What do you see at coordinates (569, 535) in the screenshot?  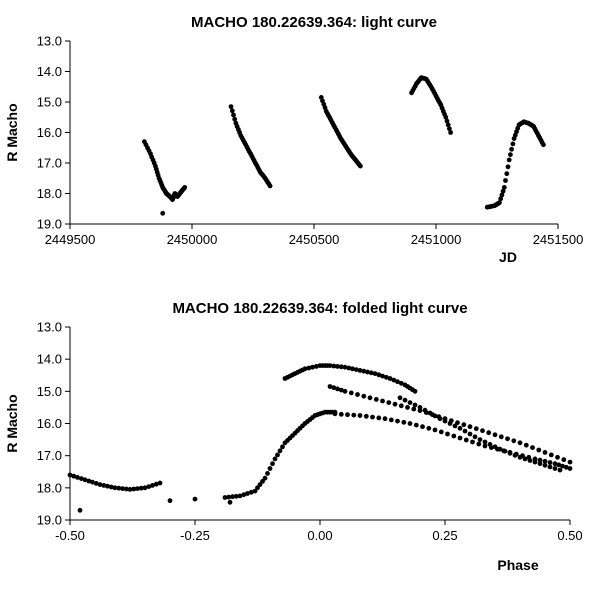 I see `x-tick-label: 0.50` at bounding box center [569, 535].